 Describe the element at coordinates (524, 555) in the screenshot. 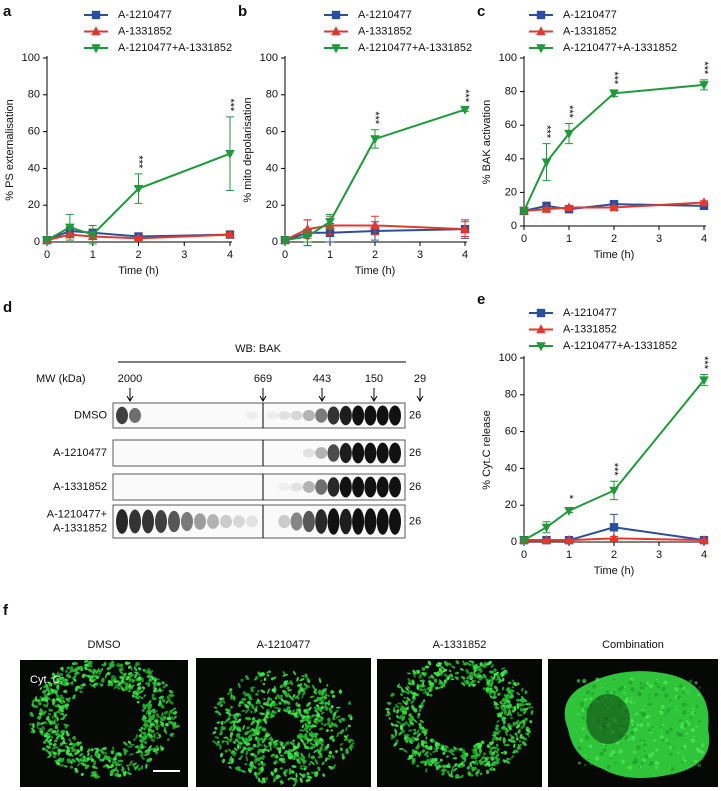

I see `x-tick-label: 0` at that location.